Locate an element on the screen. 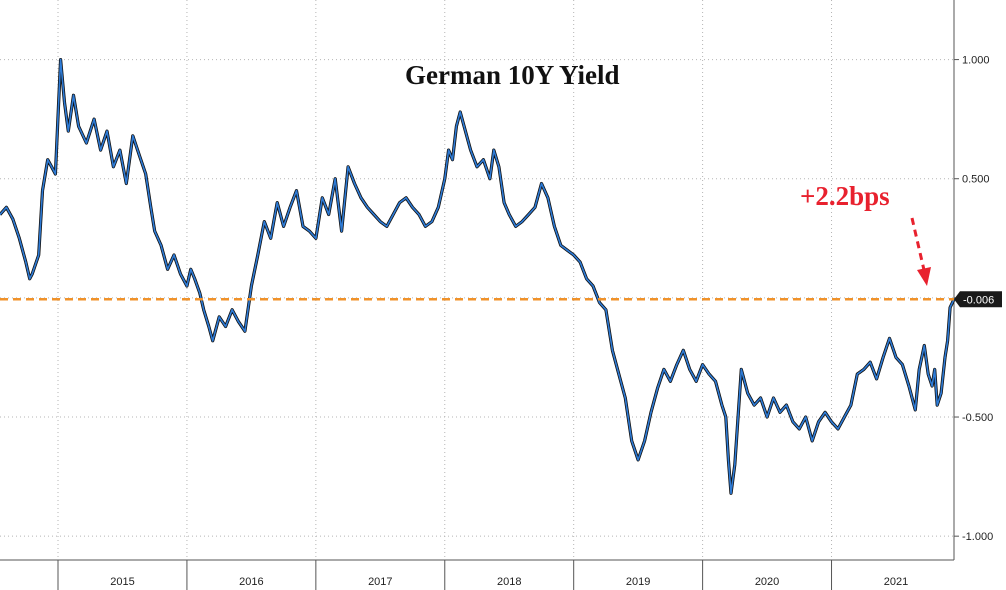  x-tick-label: 2019 is located at coordinates (638, 582).